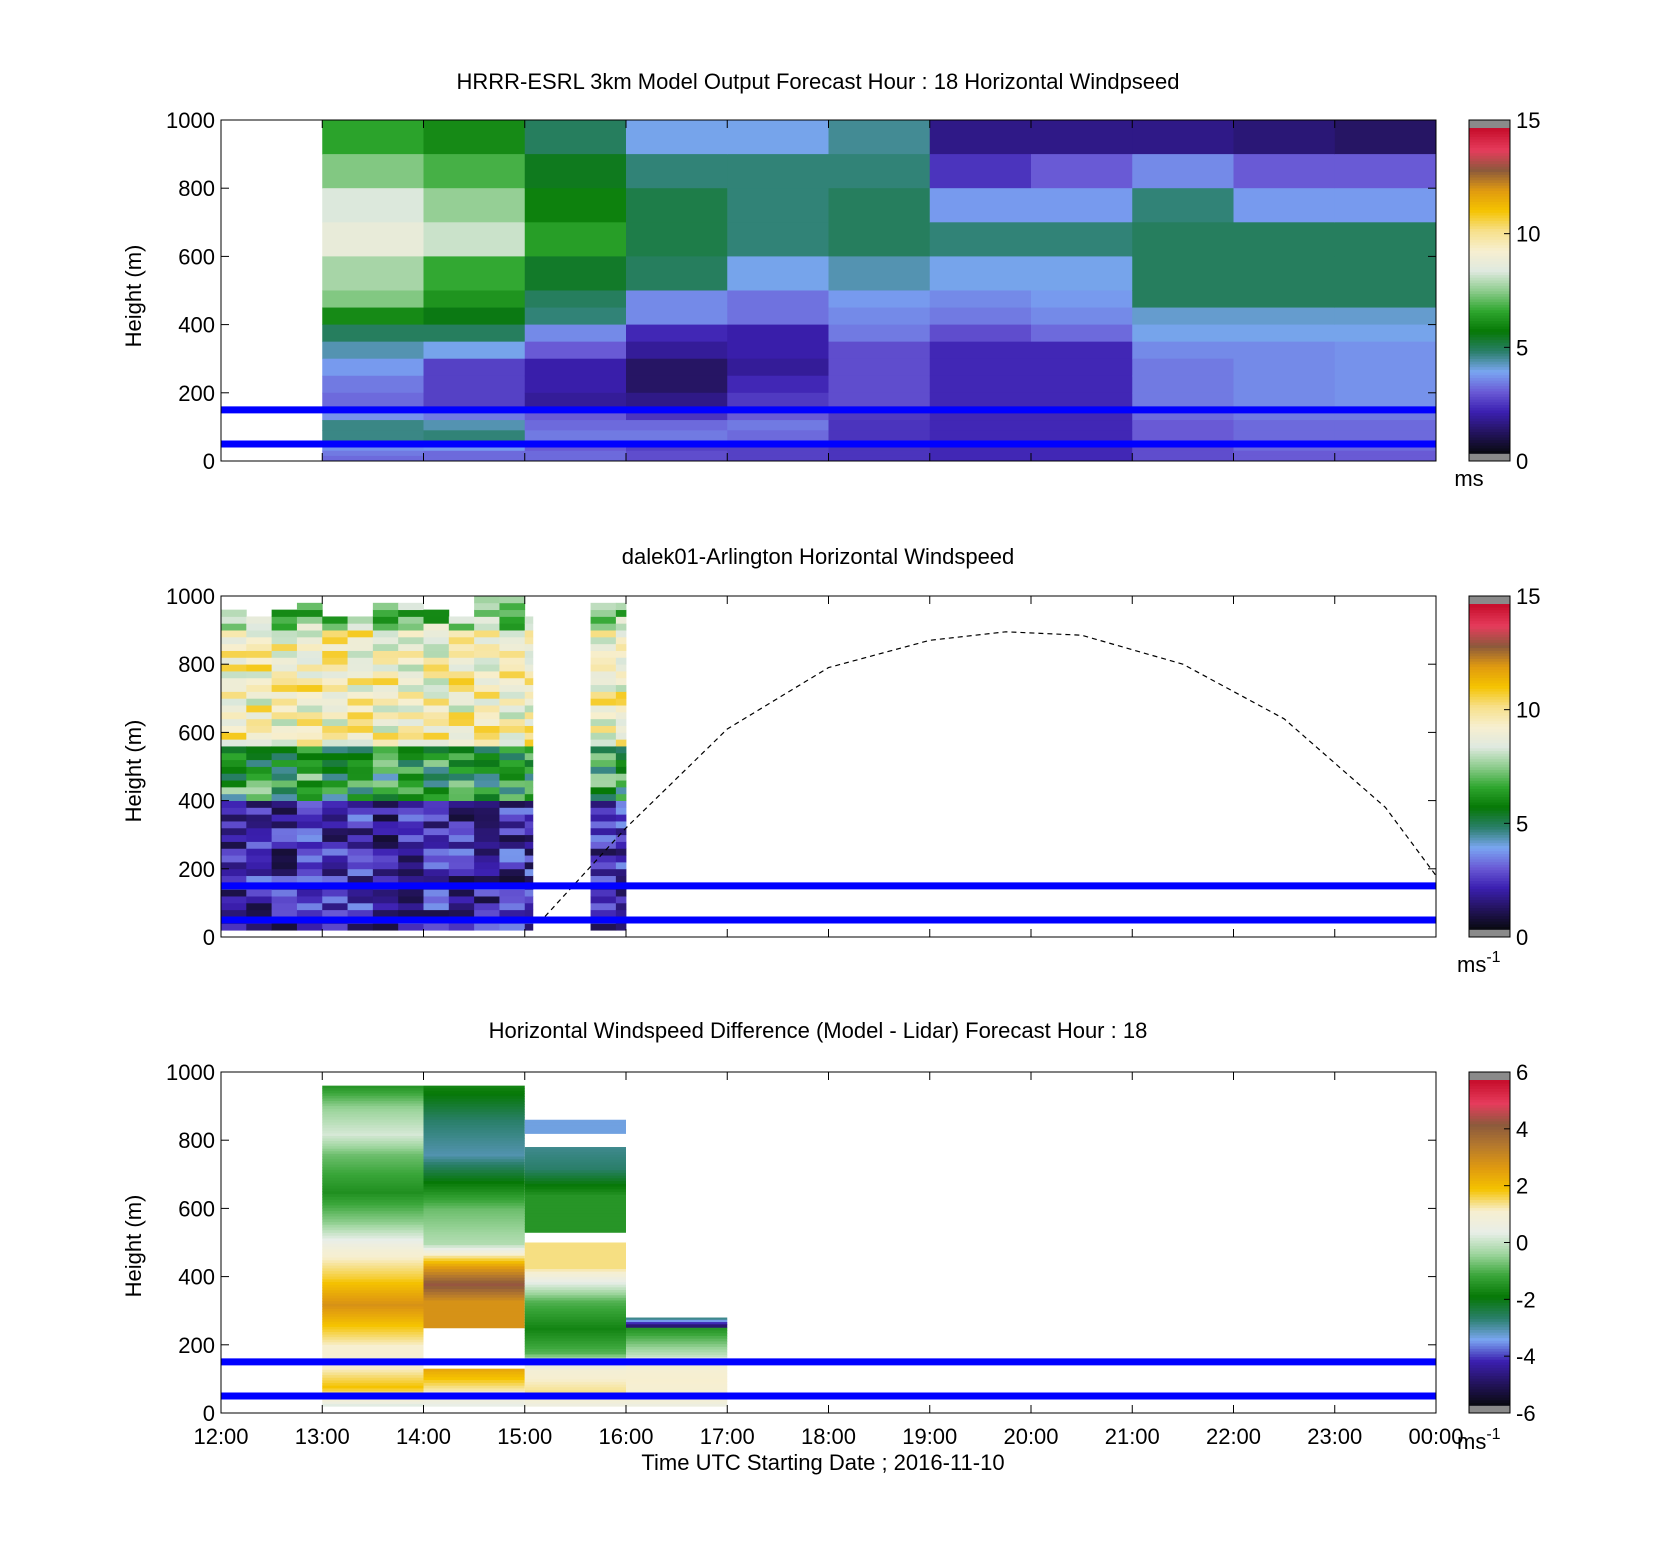  Describe the element at coordinates (1334, 1436) in the screenshot. I see `x-tick-label: 23:00` at that location.